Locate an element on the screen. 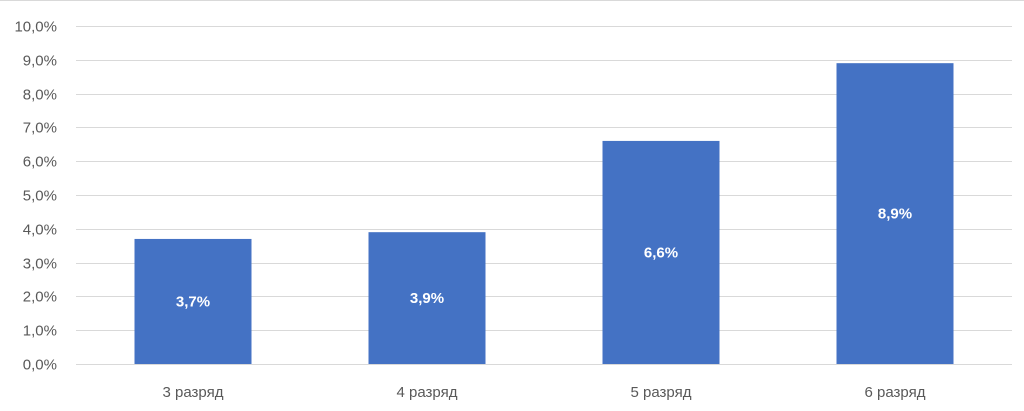 The image size is (1024, 411). x-category-label: 4 разряд is located at coordinates (427, 392).